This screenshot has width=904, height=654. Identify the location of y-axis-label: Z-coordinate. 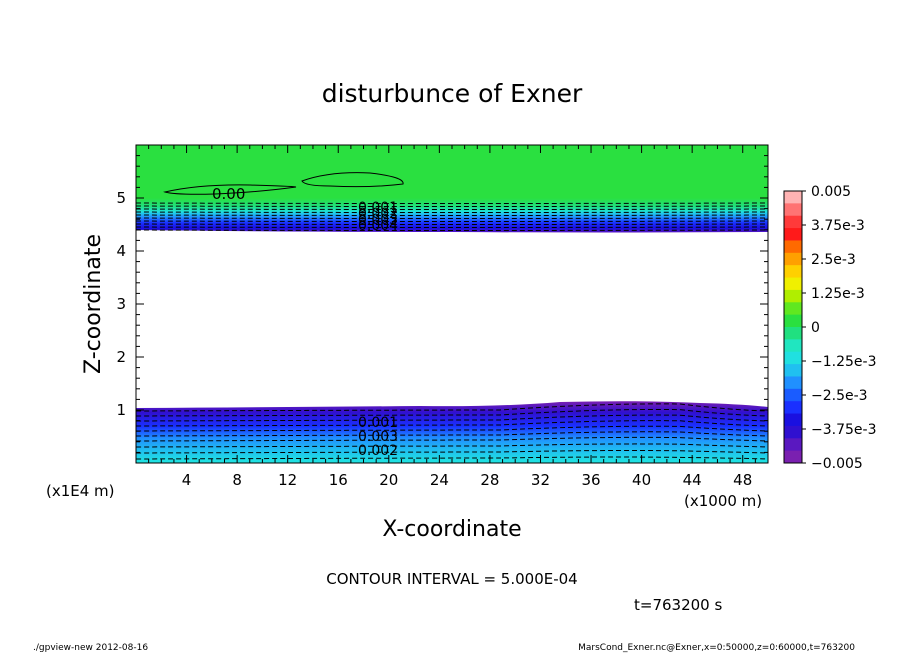
(93, 304).